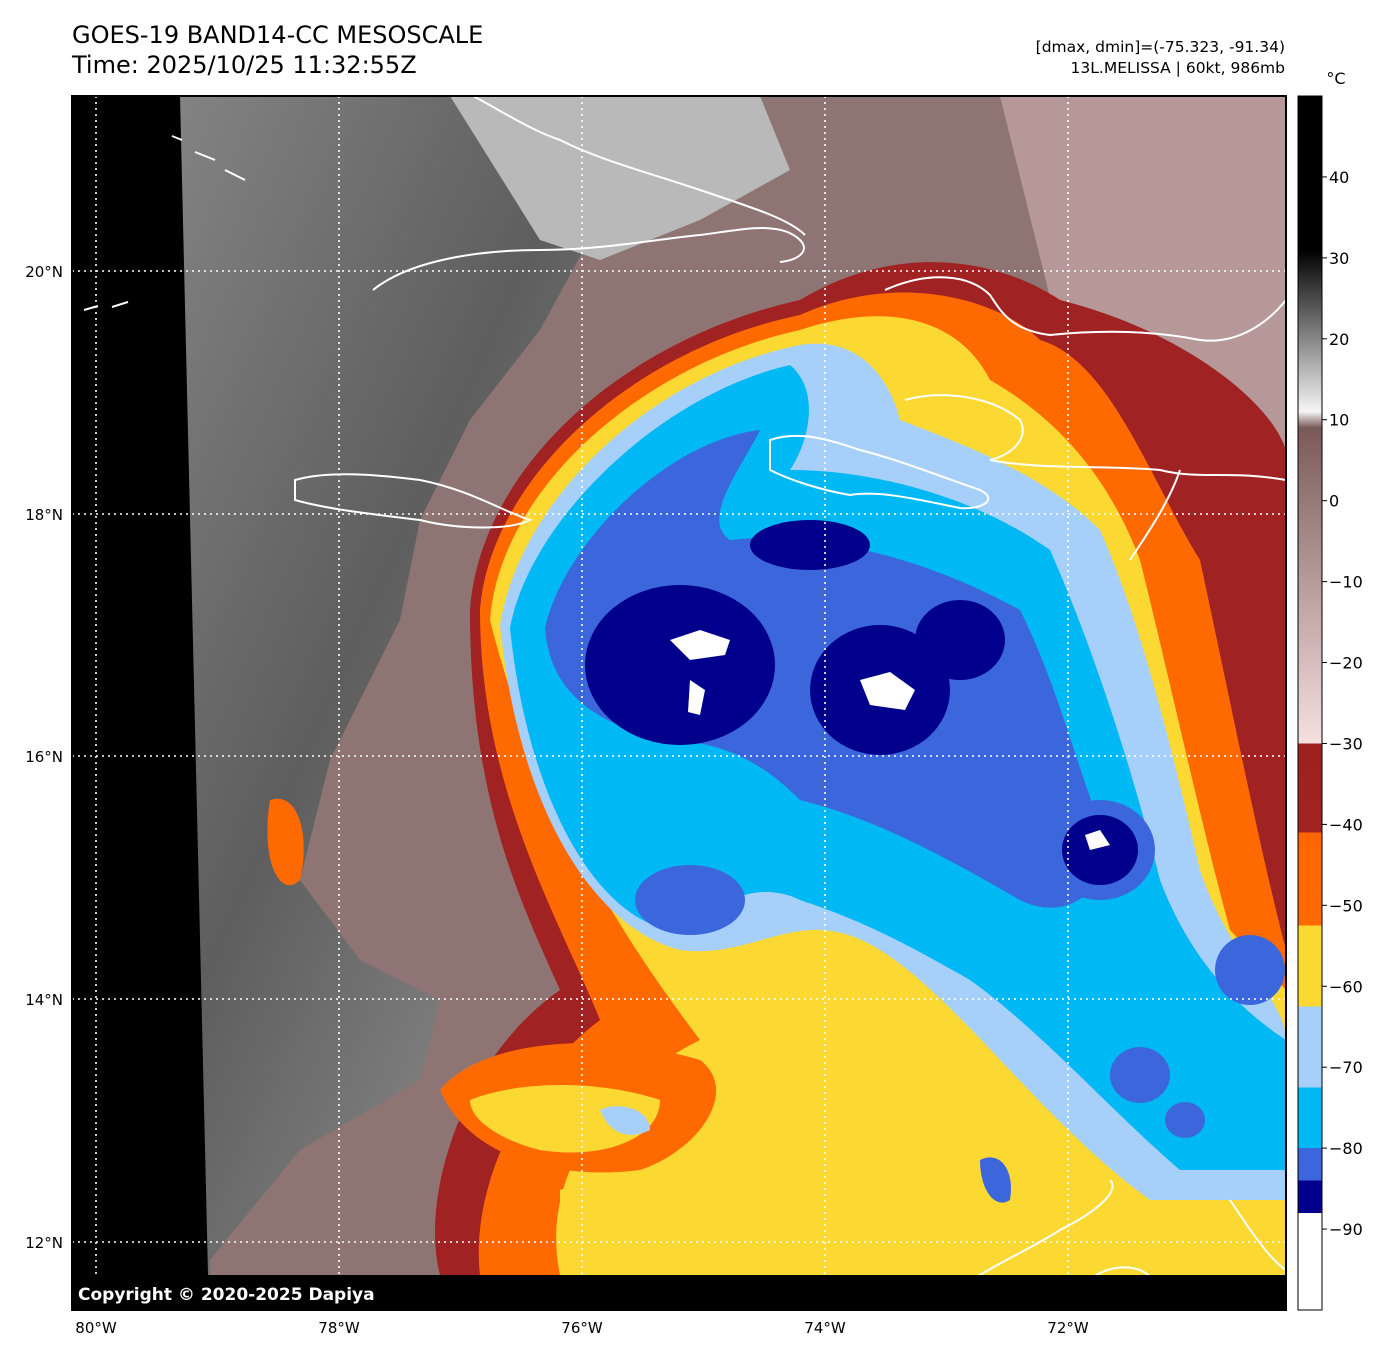 The width and height of the screenshot is (1390, 1359). What do you see at coordinates (1339, 339) in the screenshot?
I see `colorbar-tick-label: 20` at bounding box center [1339, 339].